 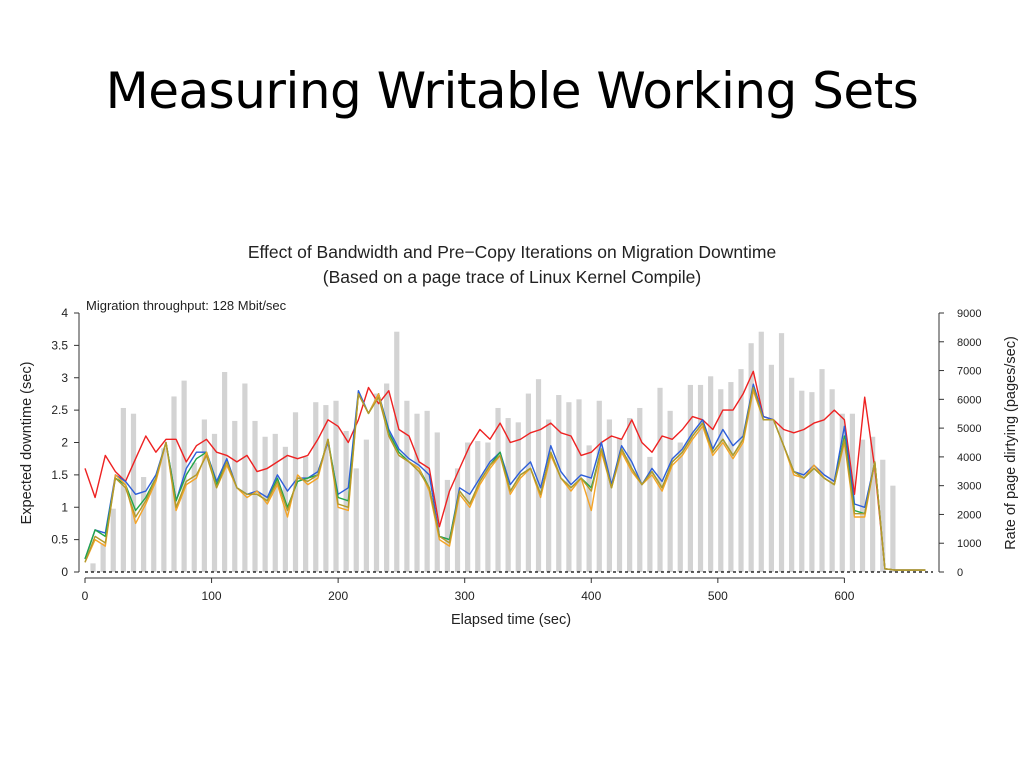 I want to click on y2-tick-label: 3000, so click(x=969, y=487).